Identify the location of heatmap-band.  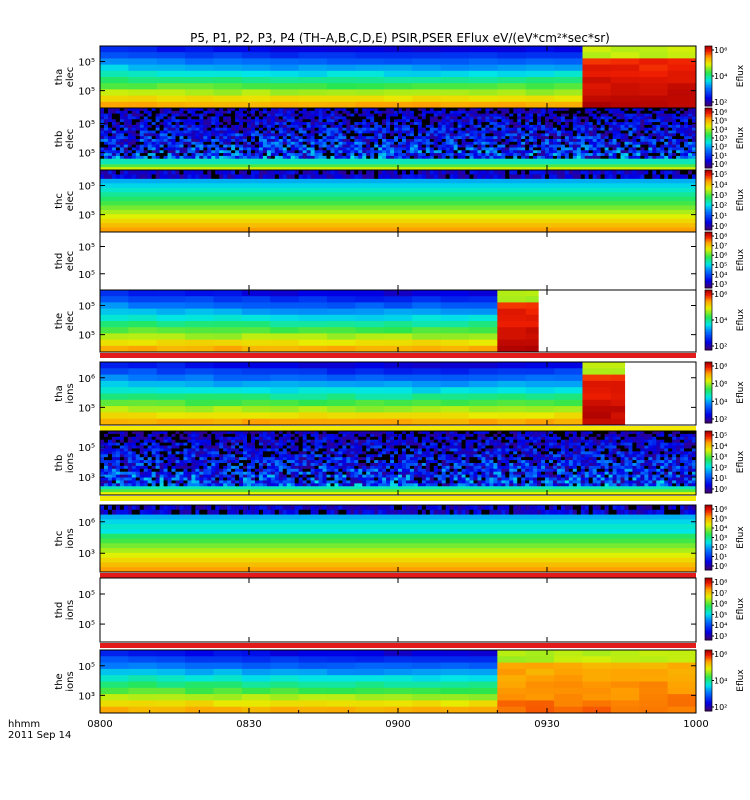
(398, 208).